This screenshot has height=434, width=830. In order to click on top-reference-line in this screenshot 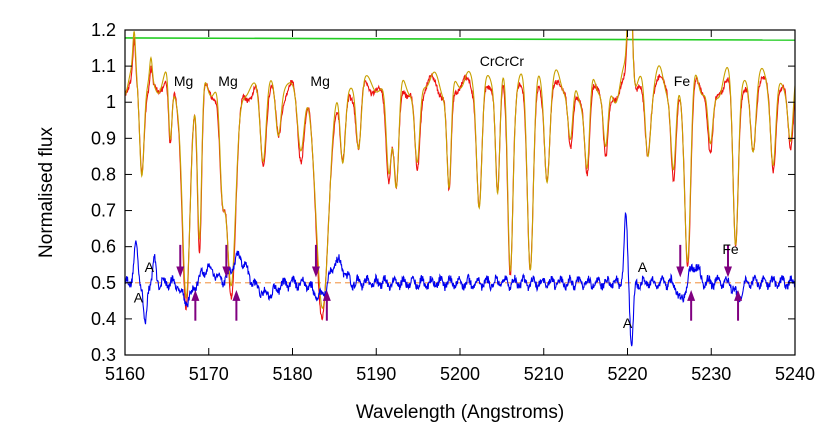, I will do `click(460, 39)`.